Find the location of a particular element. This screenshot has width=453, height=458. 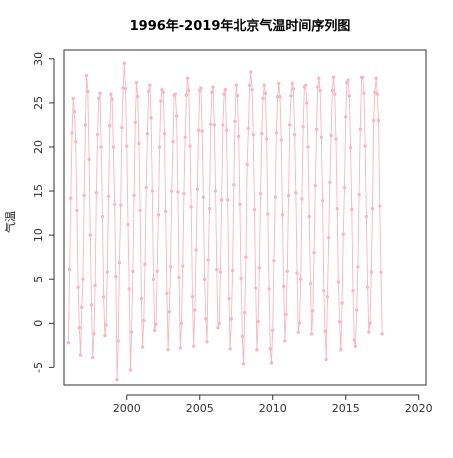

y-tick-label: 20 is located at coordinates (38, 147).